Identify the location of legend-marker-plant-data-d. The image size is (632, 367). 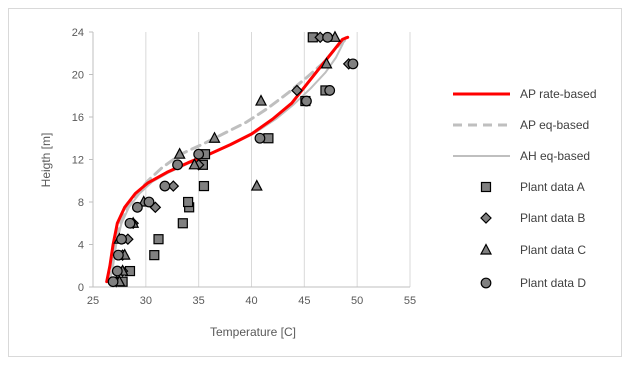
(486, 283).